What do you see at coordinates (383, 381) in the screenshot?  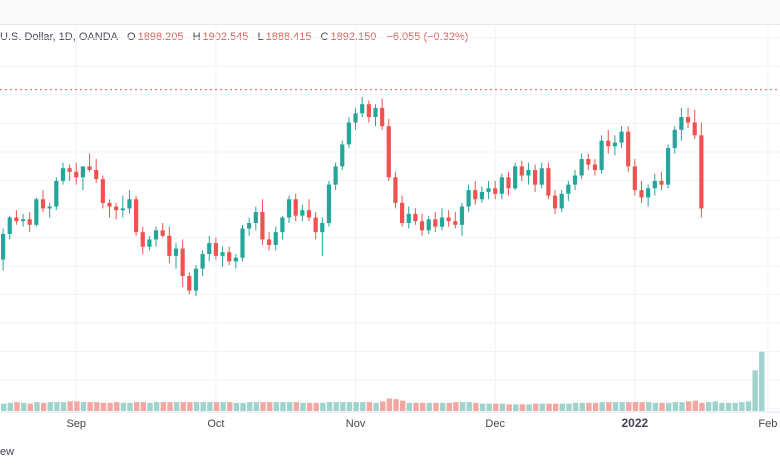 I see `volume-series` at bounding box center [383, 381].